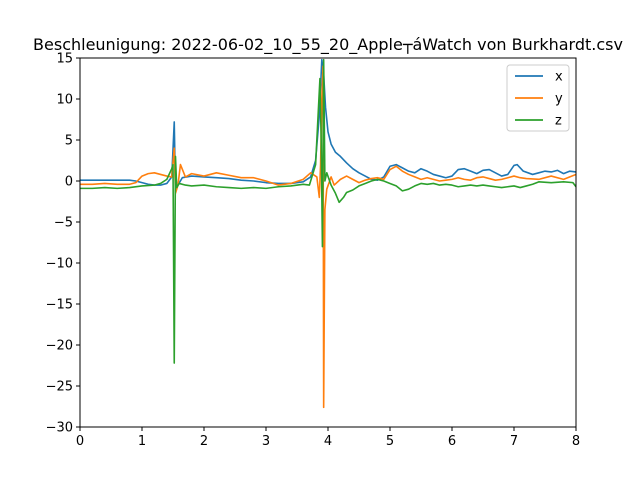 This screenshot has height=480, width=640. I want to click on x-tick-label: 8, so click(576, 441).